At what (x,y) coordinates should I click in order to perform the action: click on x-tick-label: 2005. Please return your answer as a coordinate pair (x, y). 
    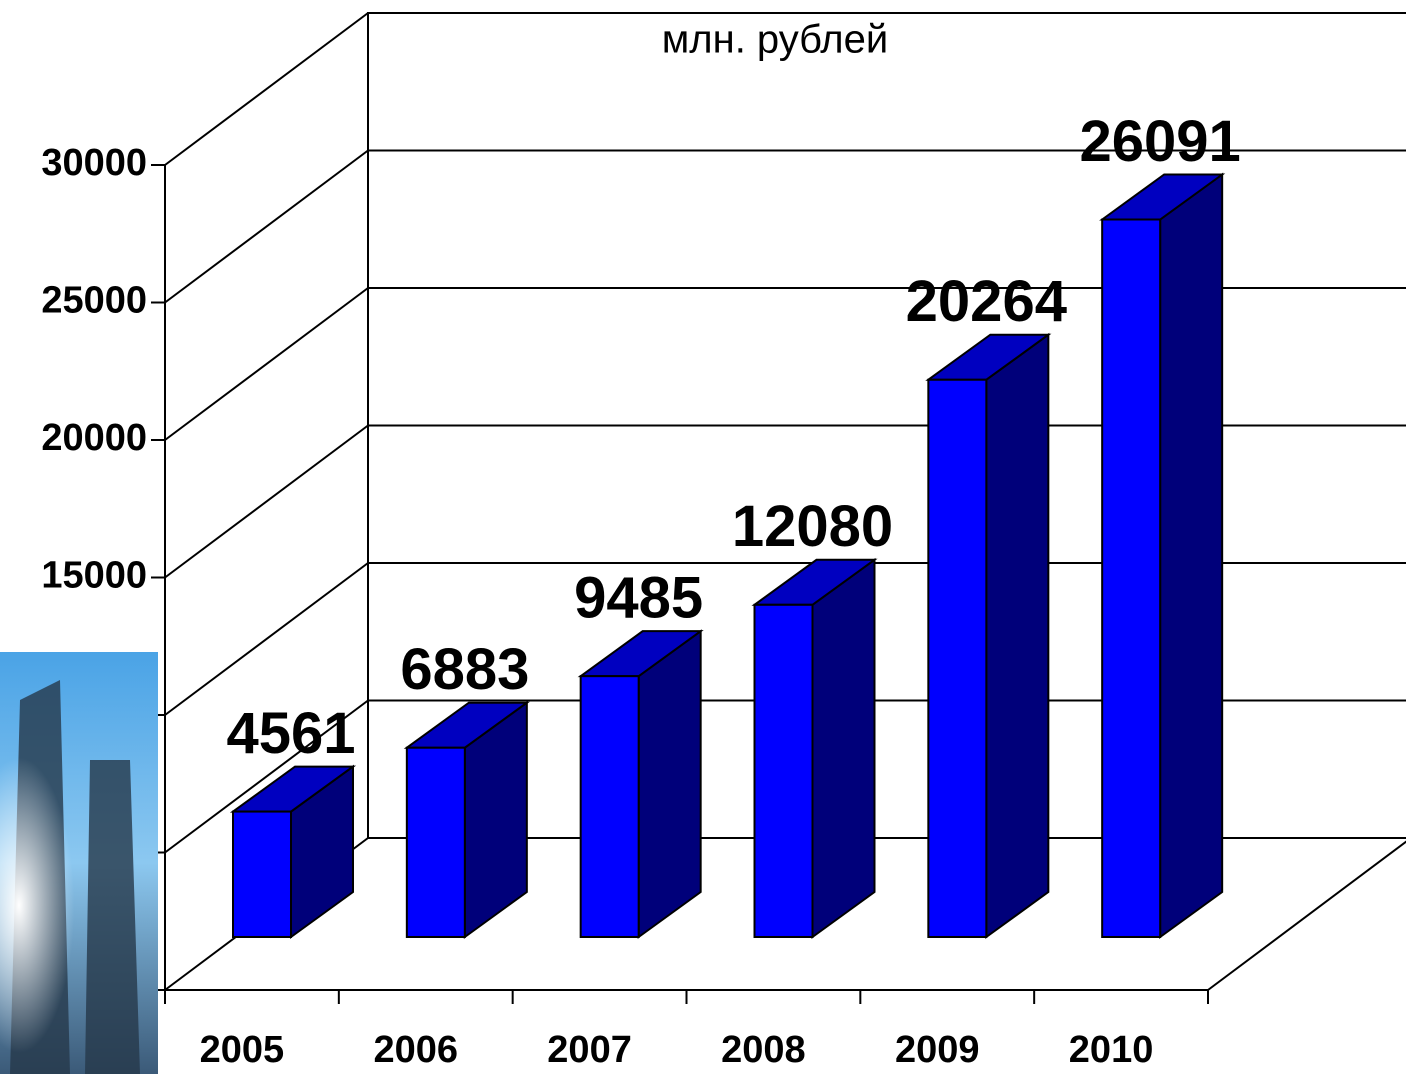
    Looking at the image, I should click on (242, 1050).